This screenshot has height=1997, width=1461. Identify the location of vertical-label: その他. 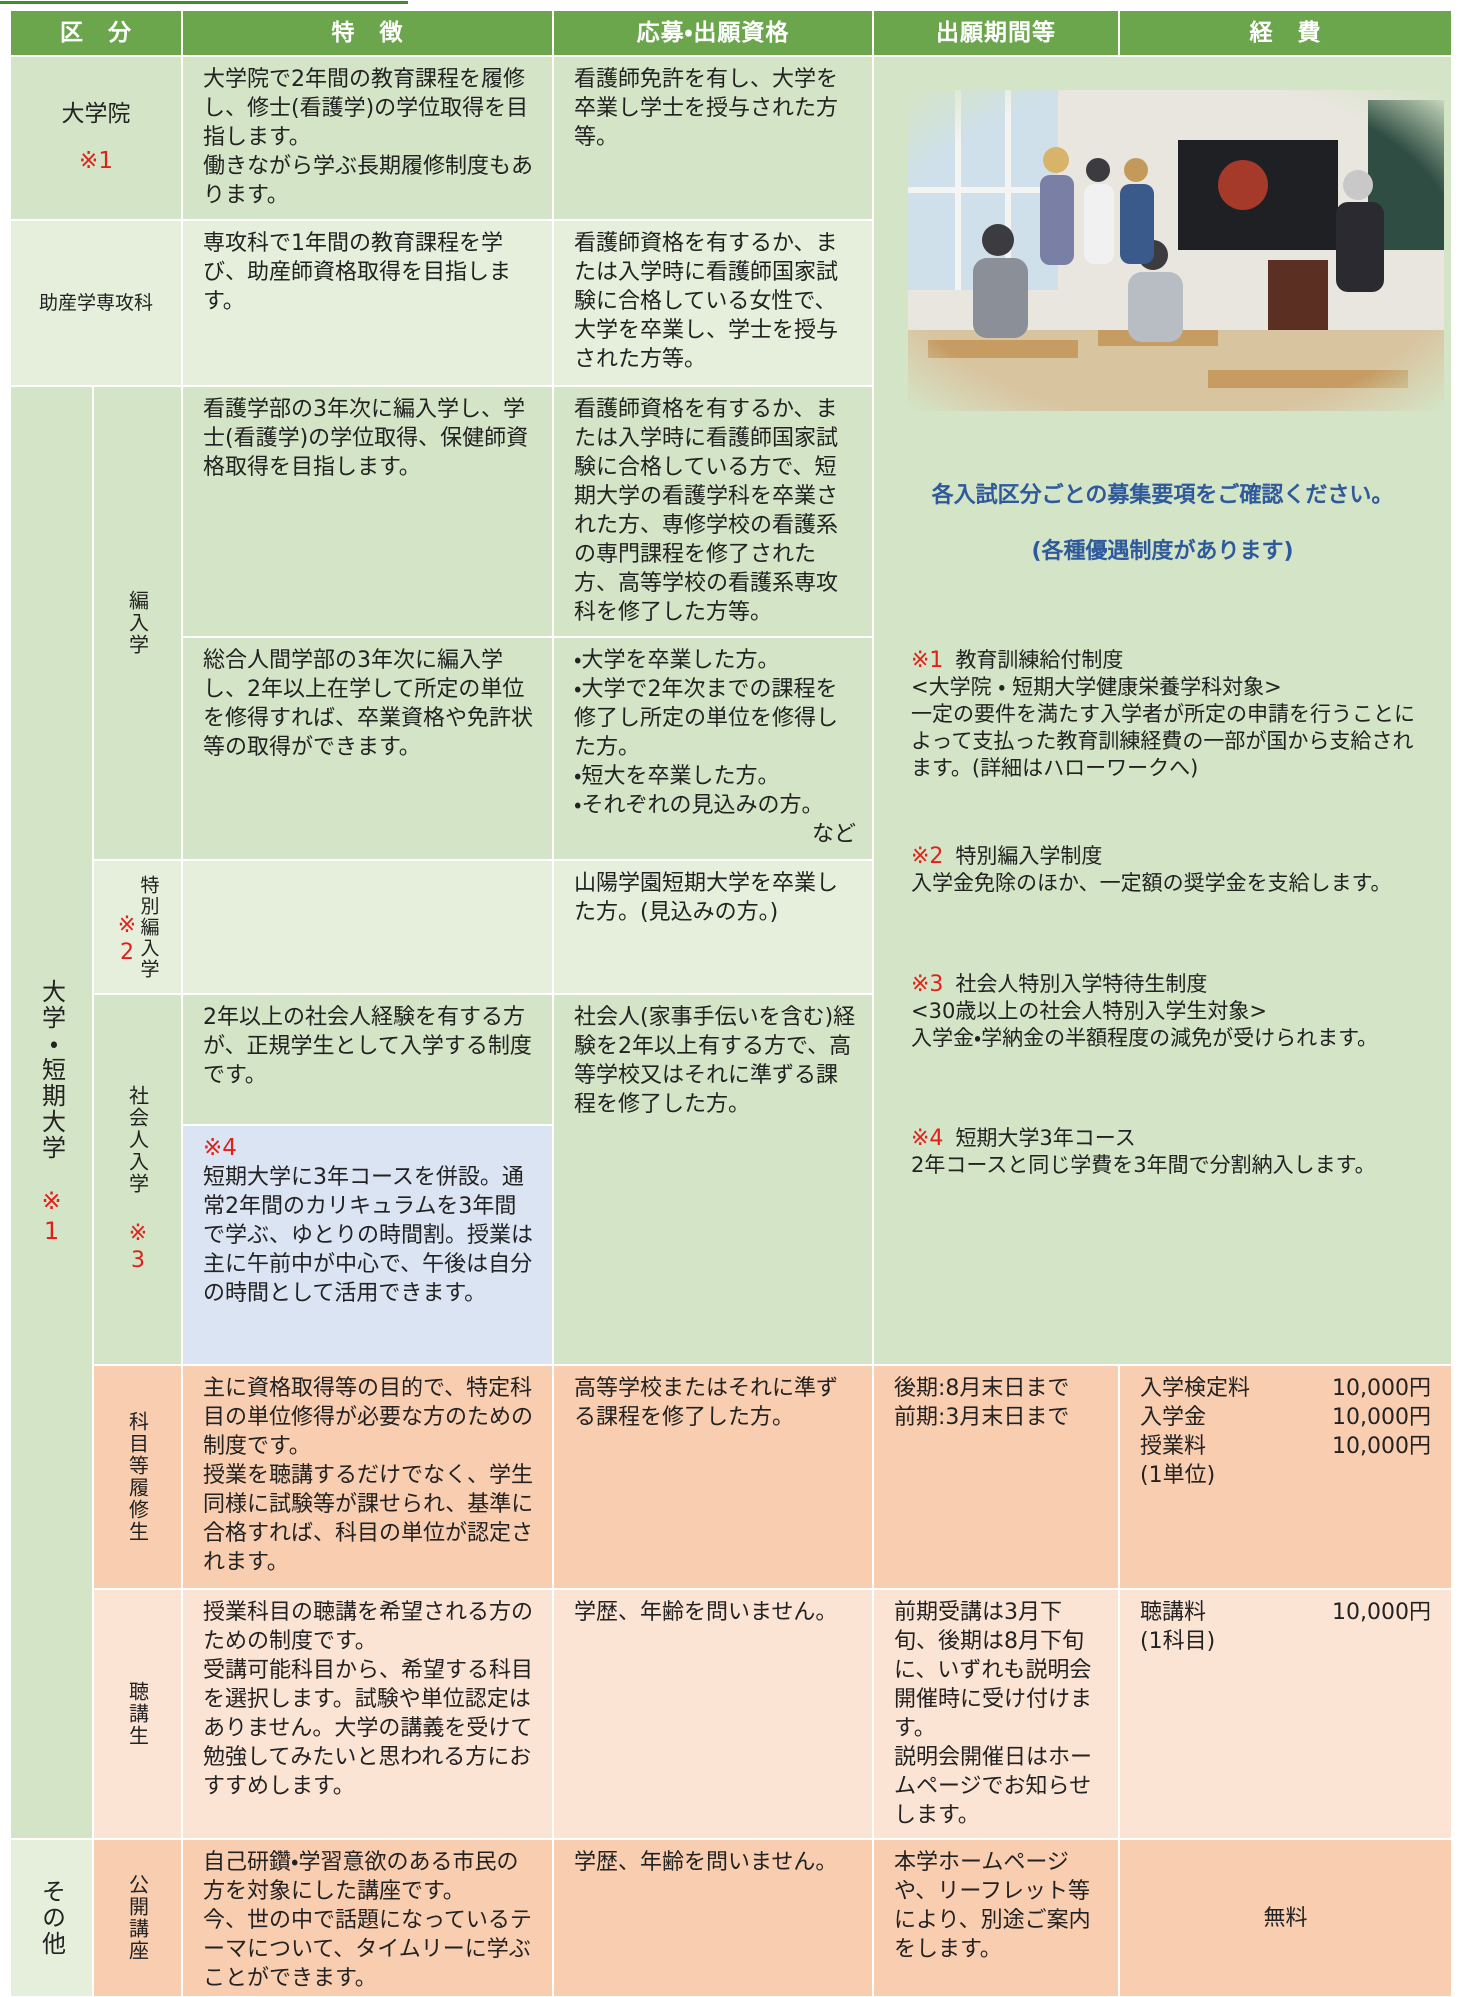
(51, 1918).